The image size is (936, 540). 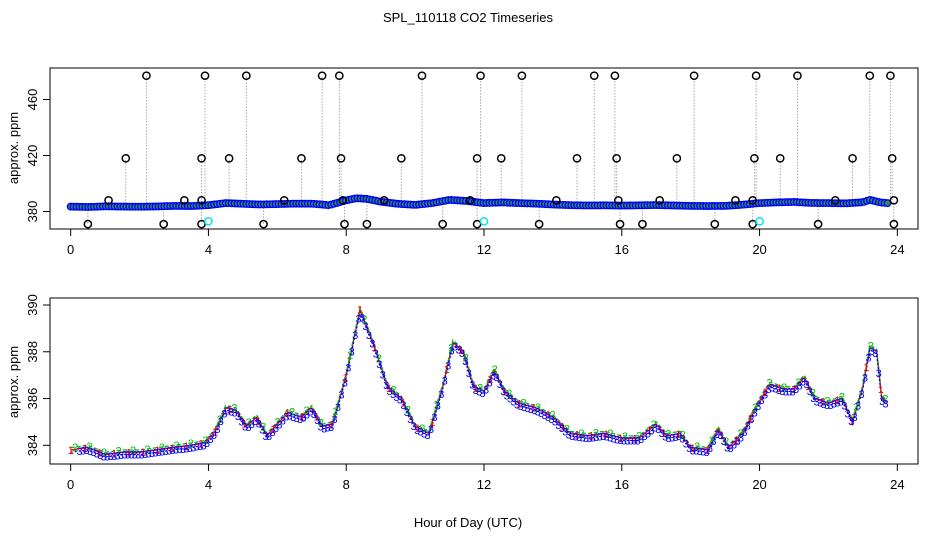 I want to click on y-tick-label: 386, so click(x=32, y=399).